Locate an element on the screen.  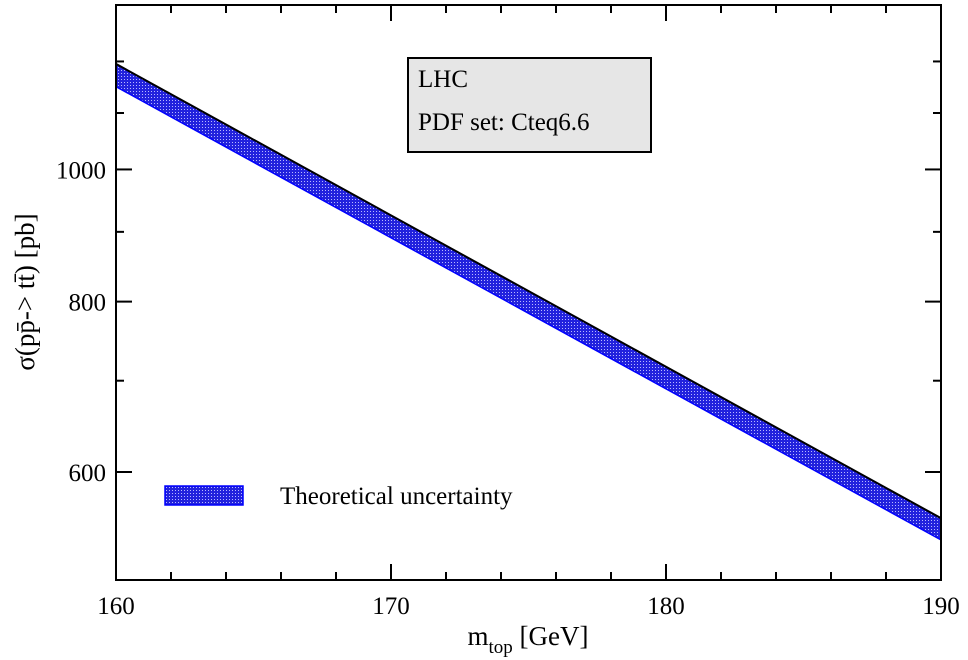
info-box: LHC PDF set: Cteq6.6 is located at coordinates (529, 105).